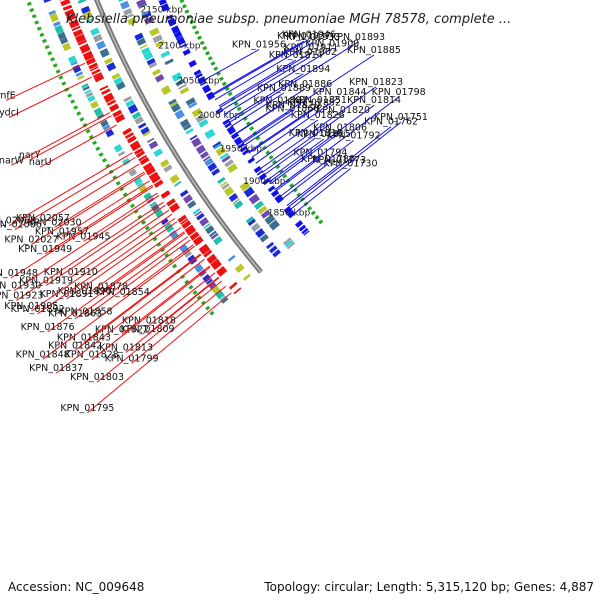 The width and height of the screenshot is (600, 600). What do you see at coordinates (340, 92) in the screenshot?
I see `gene-label: KPN_01844` at bounding box center [340, 92].